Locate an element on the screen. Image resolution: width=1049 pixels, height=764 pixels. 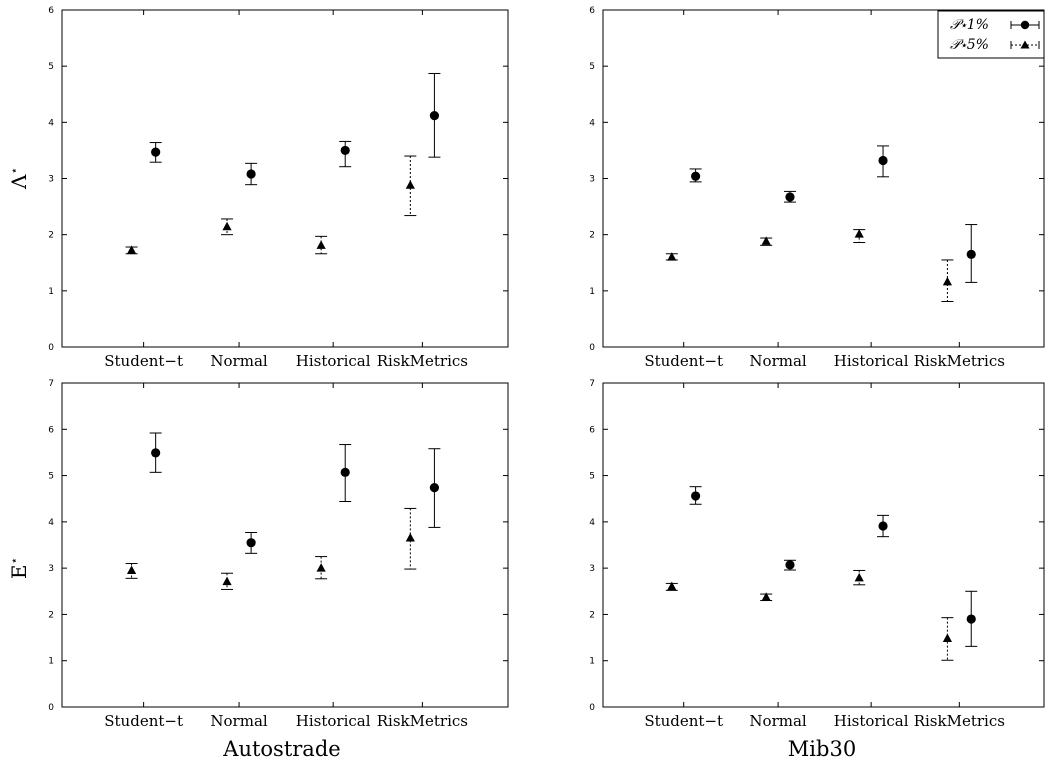
y-axis-label-top: Λ⋆ is located at coordinates (19, 178).